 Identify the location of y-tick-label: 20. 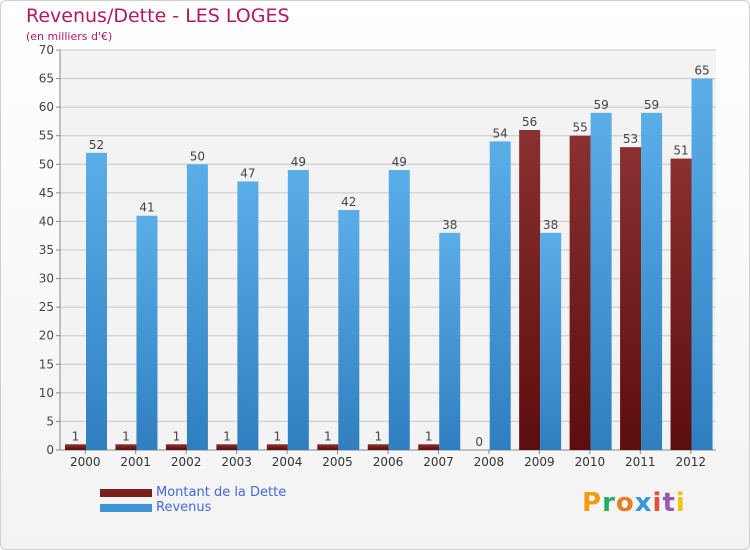
(46, 336).